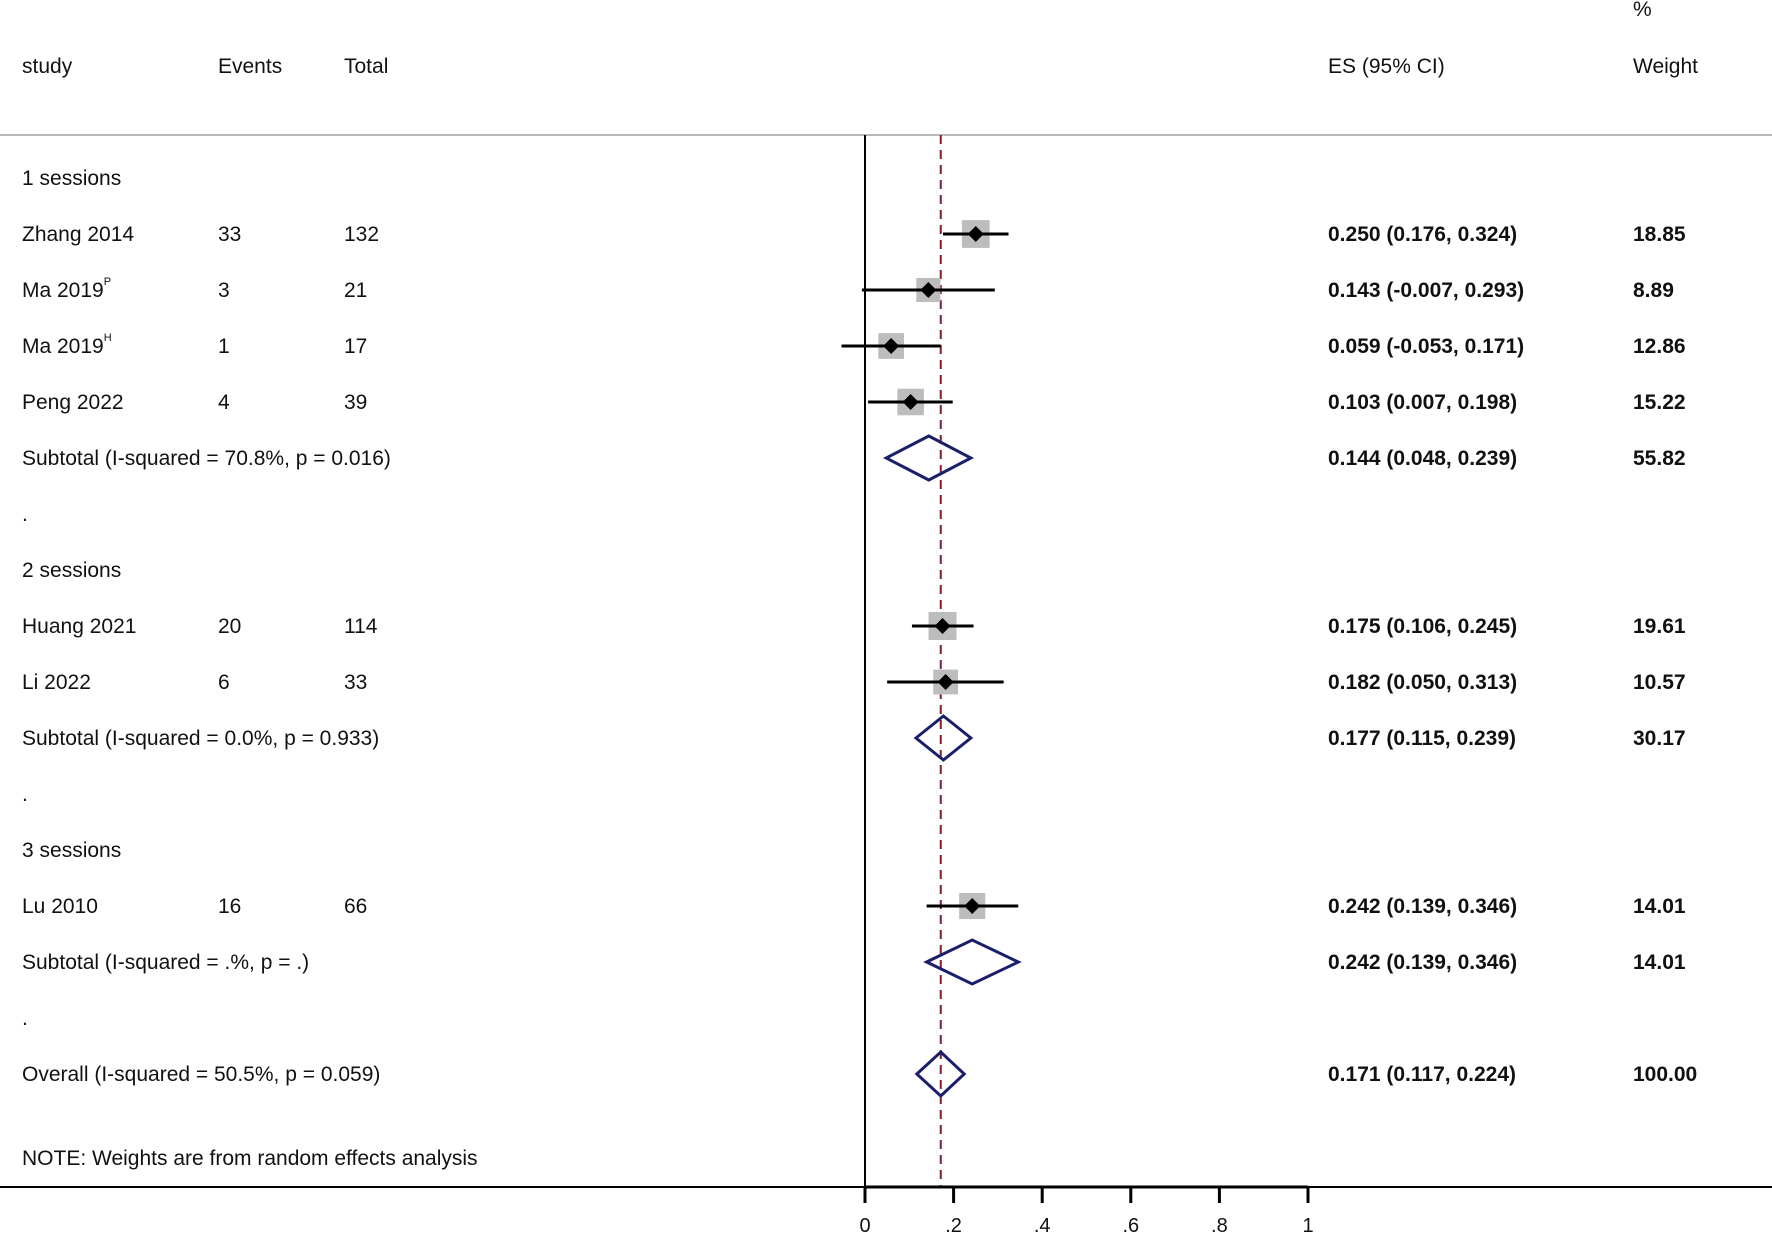 Image resolution: width=1772 pixels, height=1238 pixels. I want to click on header-weight: Weight, so click(1665, 66).